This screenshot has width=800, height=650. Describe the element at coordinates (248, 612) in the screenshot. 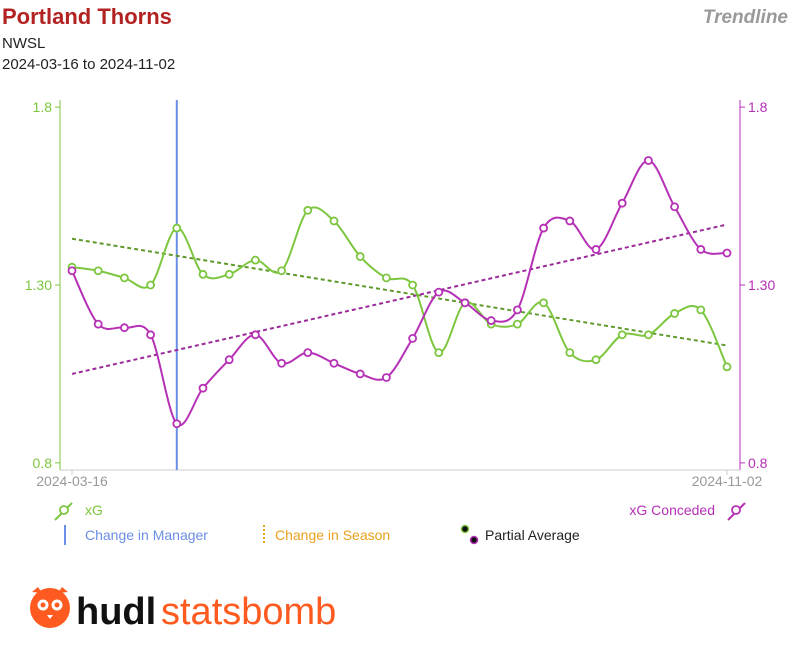

I see `logo-text-statsbomb: statsbomb` at that location.